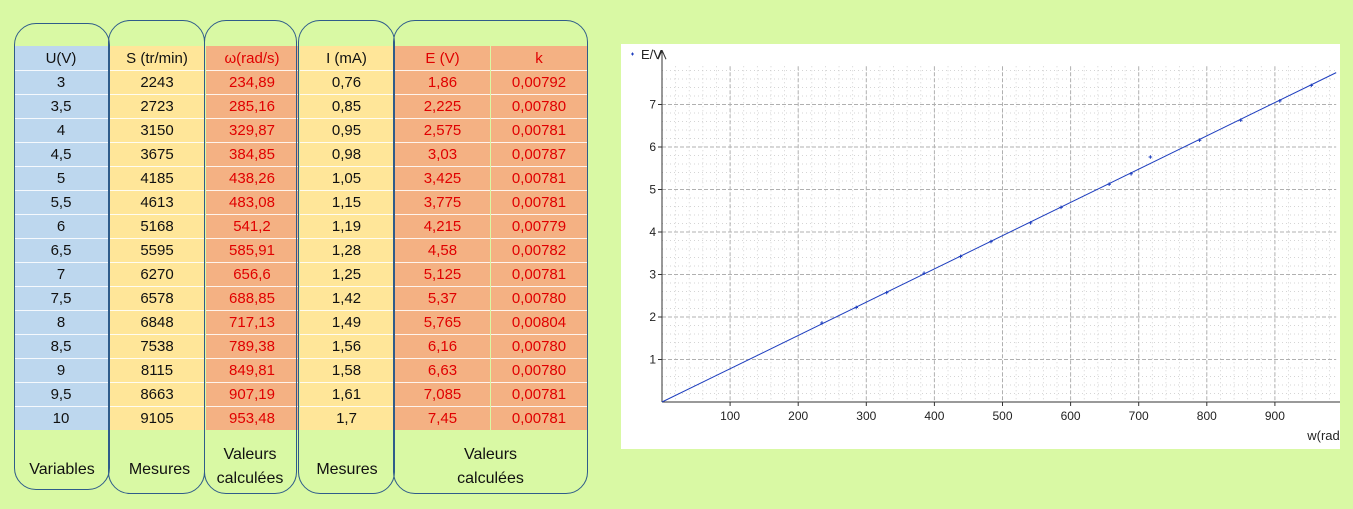  Describe the element at coordinates (798, 416) in the screenshot. I see `x-tick-label: 200` at that location.